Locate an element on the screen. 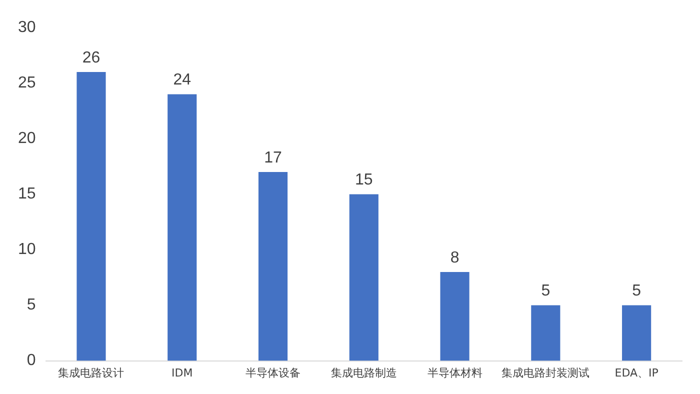 Image resolution: width=700 pixels, height=394 pixels. y-tick-label: 0 is located at coordinates (31, 361).